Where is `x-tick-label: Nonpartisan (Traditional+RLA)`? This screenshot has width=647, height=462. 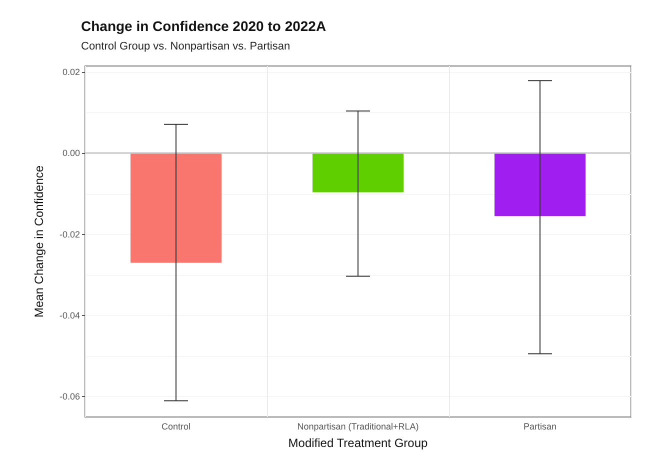 x-tick-label: Nonpartisan (Traditional+RLA) is located at coordinates (358, 427).